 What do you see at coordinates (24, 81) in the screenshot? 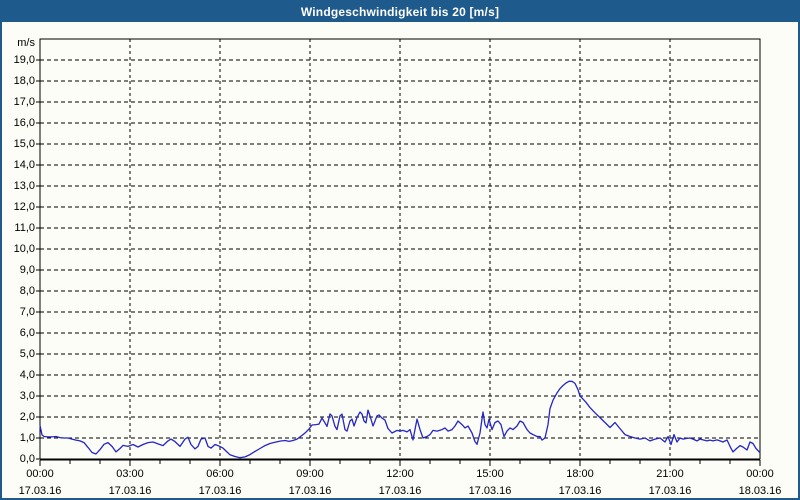
I see `y-tick-label: 18,0` at bounding box center [24, 81].